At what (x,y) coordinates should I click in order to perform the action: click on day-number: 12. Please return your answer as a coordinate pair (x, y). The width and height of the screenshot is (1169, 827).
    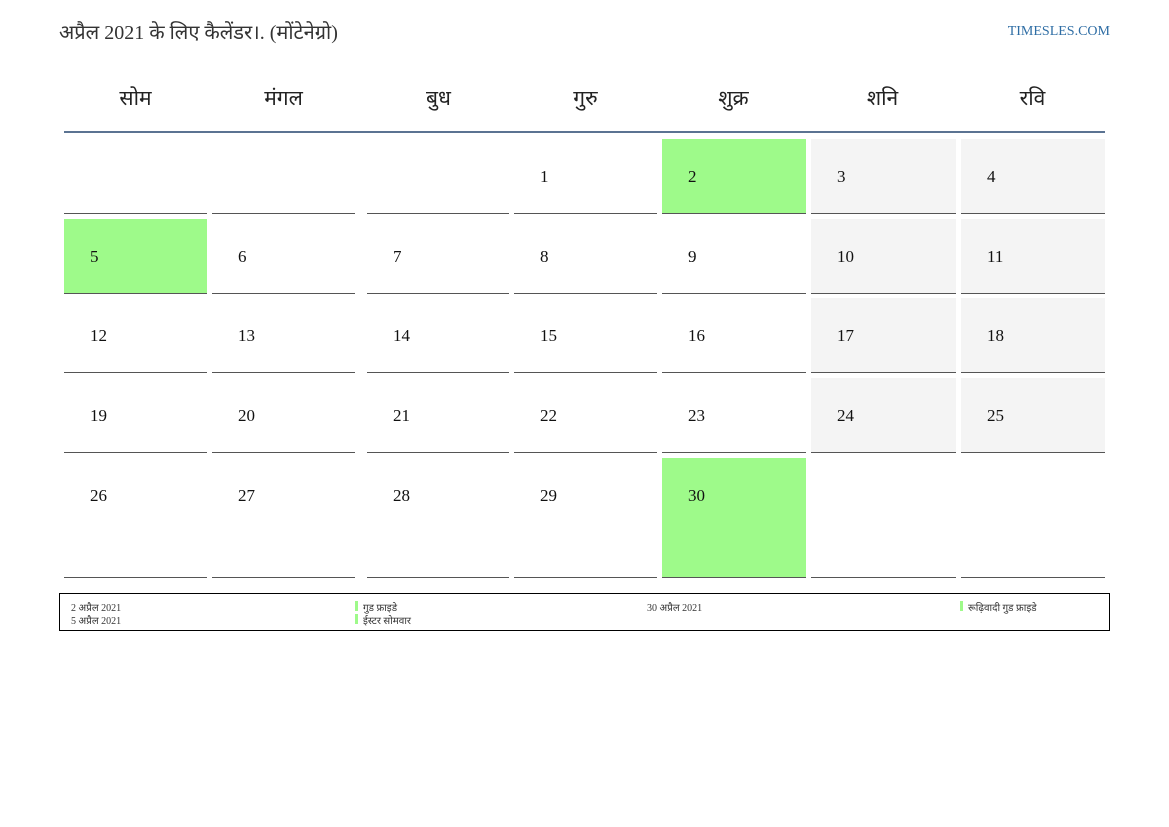
    Looking at the image, I should click on (98, 335).